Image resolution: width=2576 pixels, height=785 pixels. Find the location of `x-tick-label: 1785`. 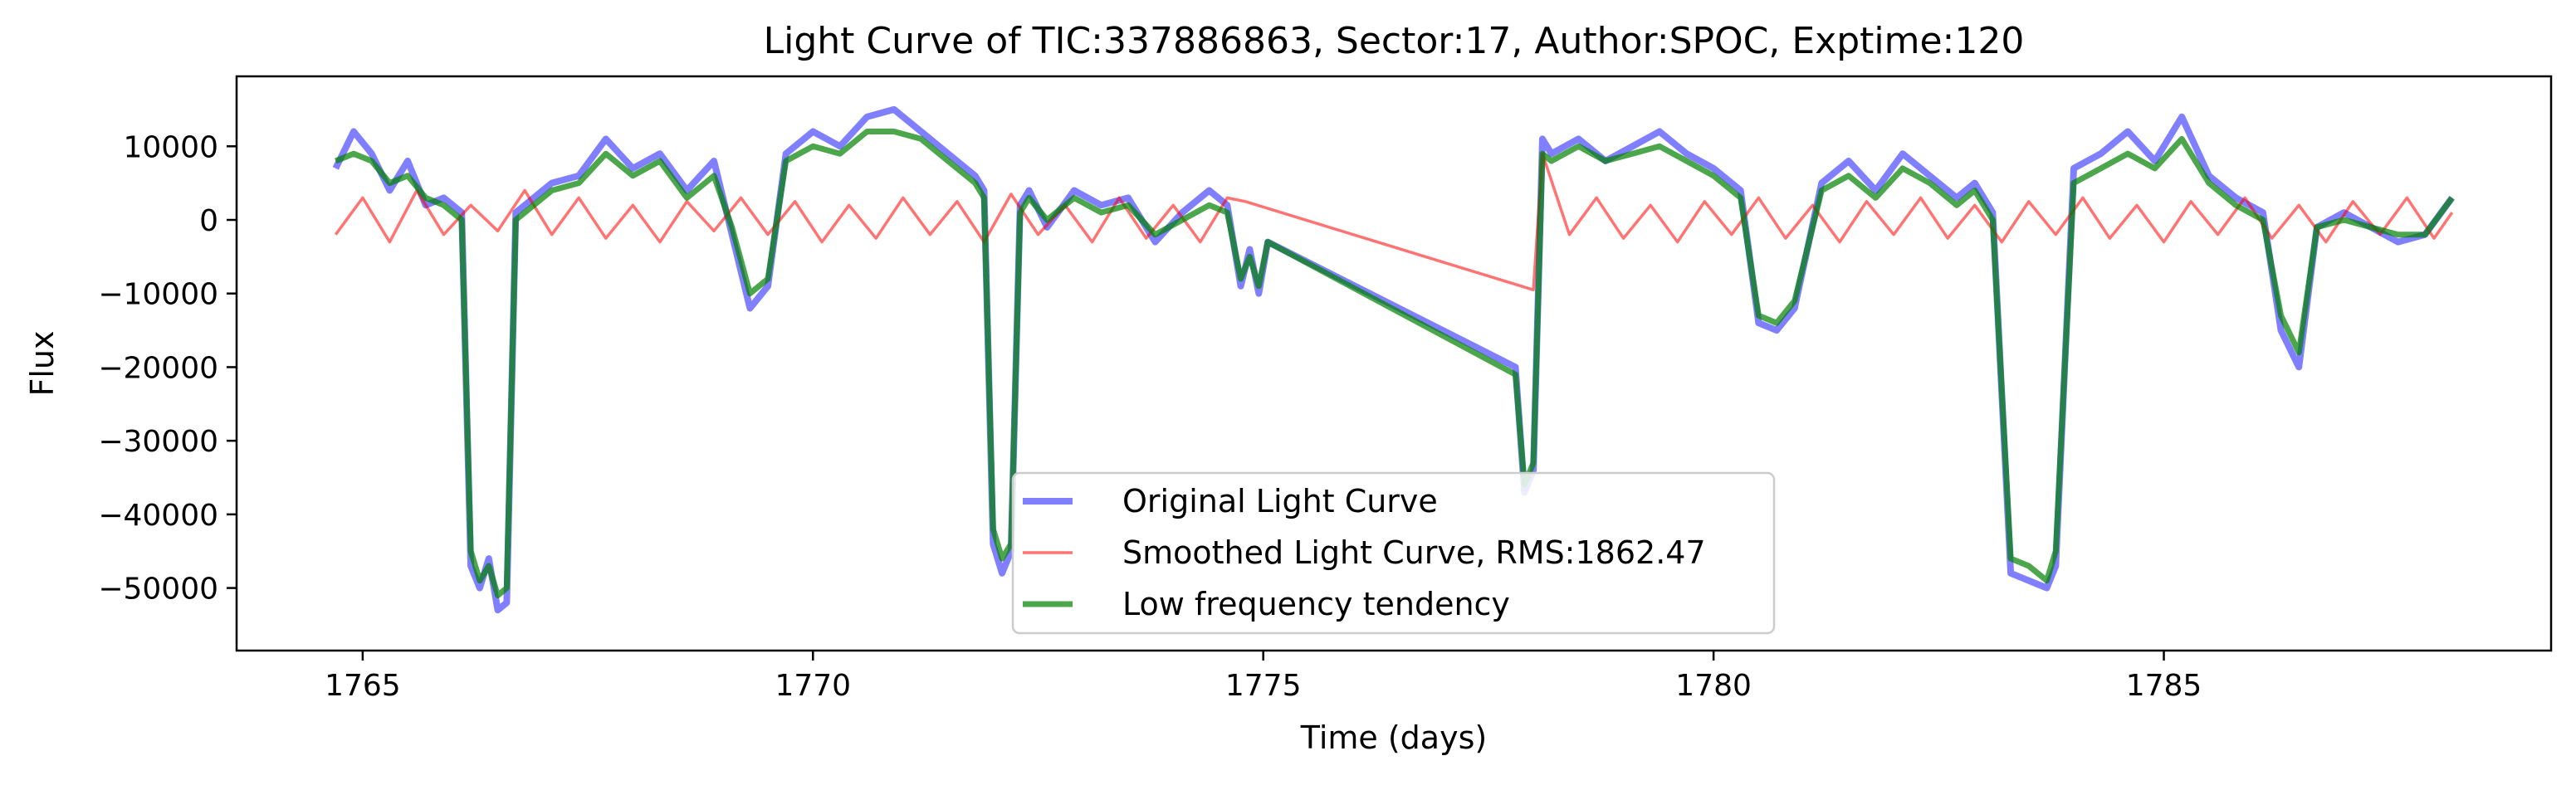

x-tick-label: 1785 is located at coordinates (2164, 686).